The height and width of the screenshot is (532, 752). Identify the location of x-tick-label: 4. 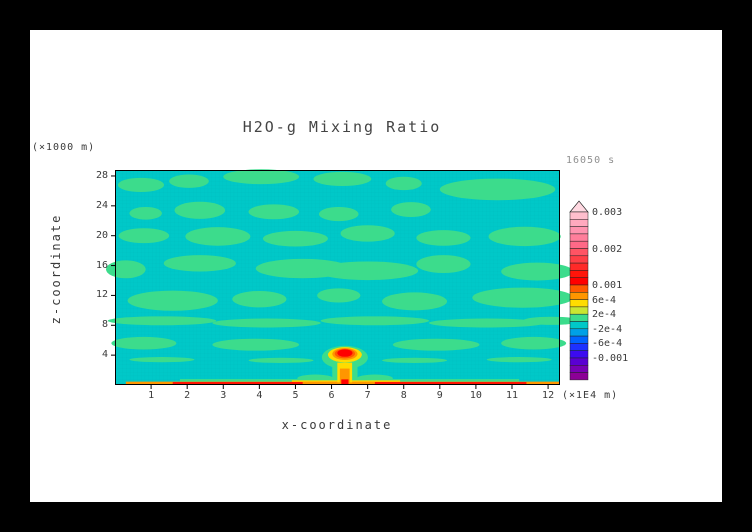
(259, 395).